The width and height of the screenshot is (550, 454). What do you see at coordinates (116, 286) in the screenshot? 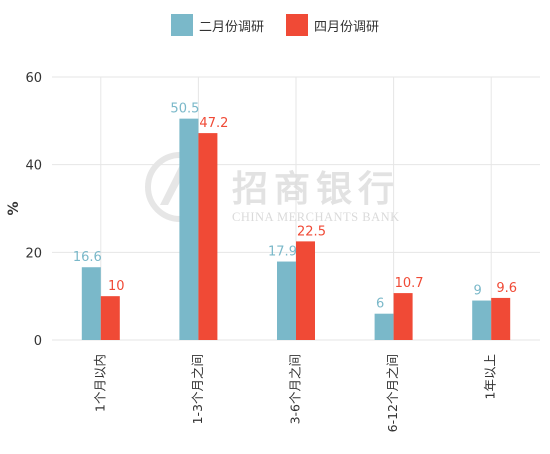
I see `data-label-april: 10` at bounding box center [116, 286].